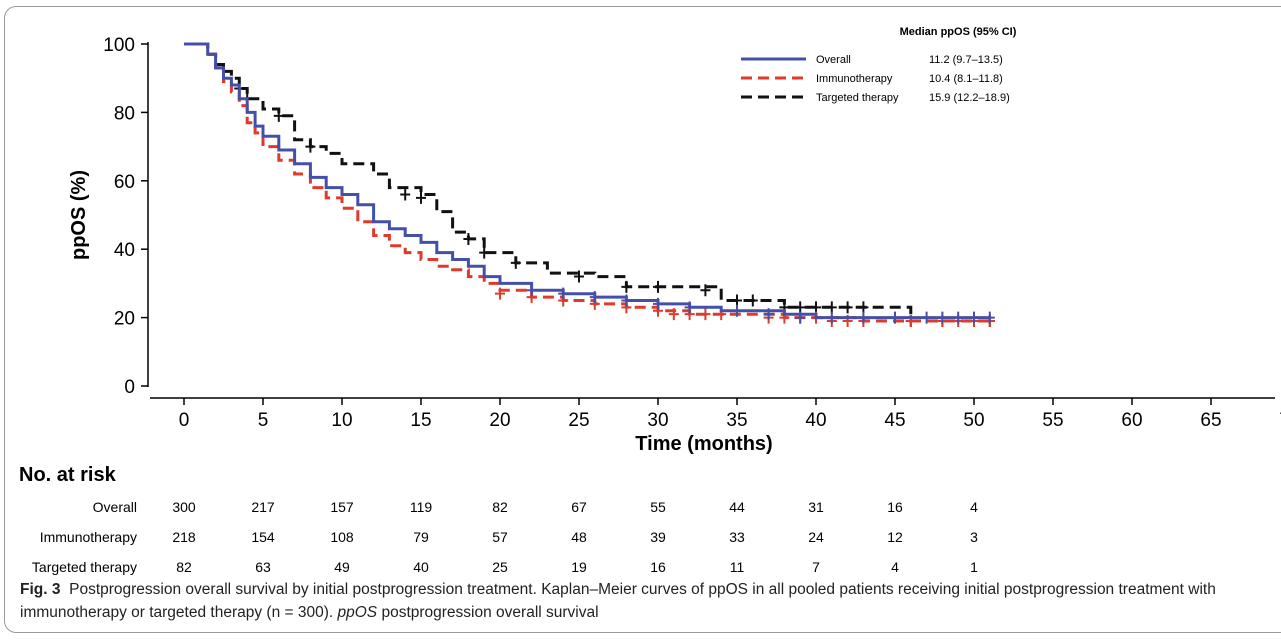 The width and height of the screenshot is (1281, 641). Describe the element at coordinates (854, 79) in the screenshot. I see `legend-label: Immunotherapy` at that location.